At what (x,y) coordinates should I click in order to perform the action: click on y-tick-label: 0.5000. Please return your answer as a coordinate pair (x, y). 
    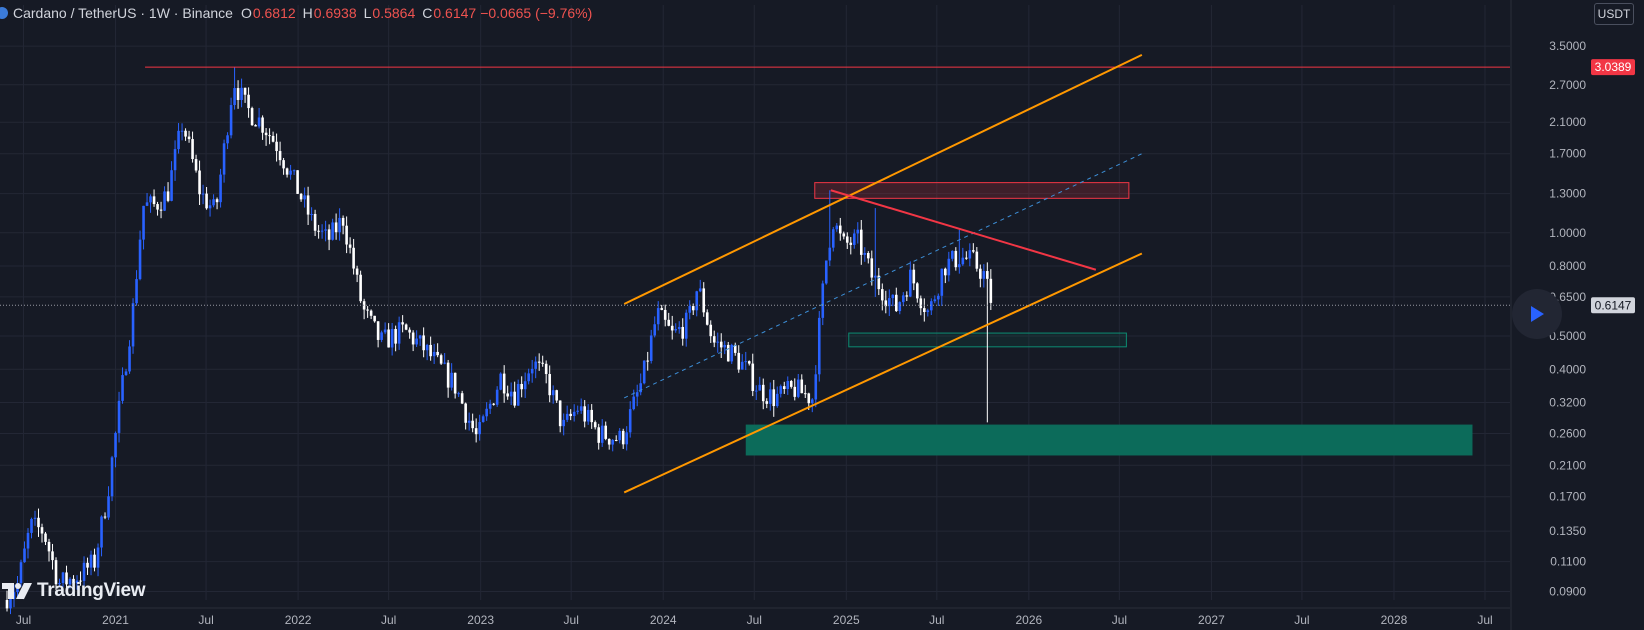
    Looking at the image, I should click on (1567, 336).